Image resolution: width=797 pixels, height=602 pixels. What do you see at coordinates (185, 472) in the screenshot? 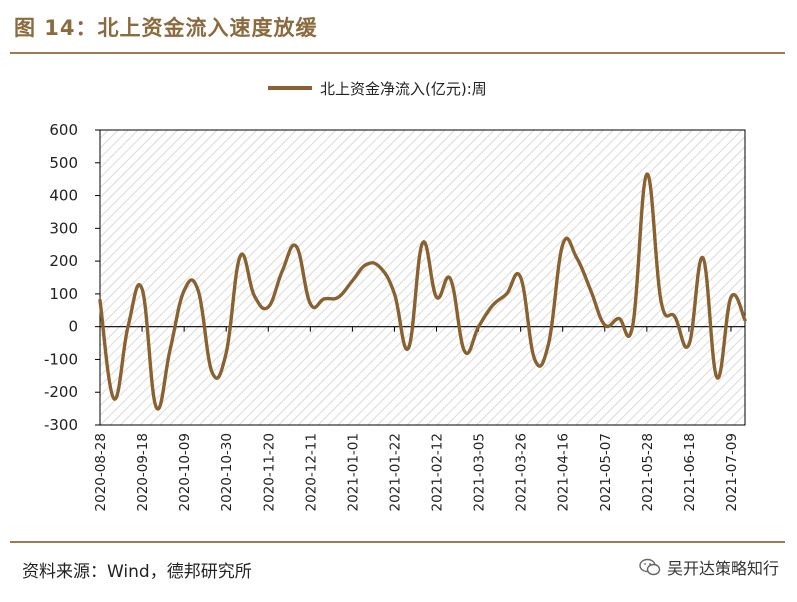
I see `x-tick-label: 2020-10-09` at bounding box center [185, 472].